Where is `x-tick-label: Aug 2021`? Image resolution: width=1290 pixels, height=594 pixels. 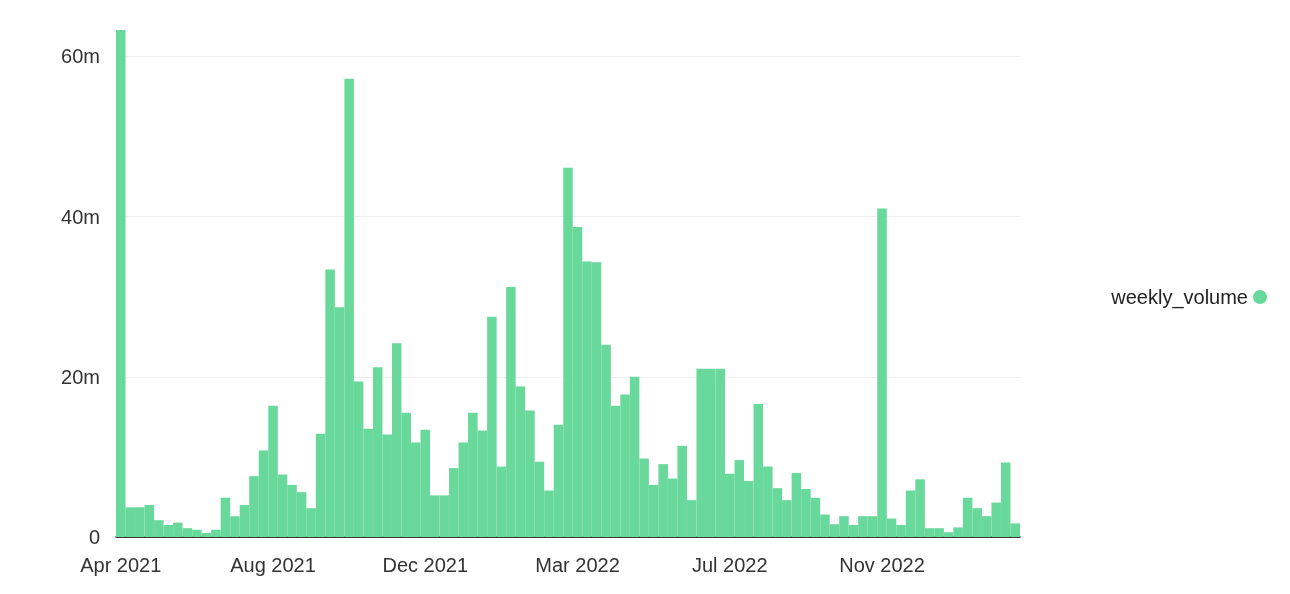
x-tick-label: Aug 2021 is located at coordinates (273, 565).